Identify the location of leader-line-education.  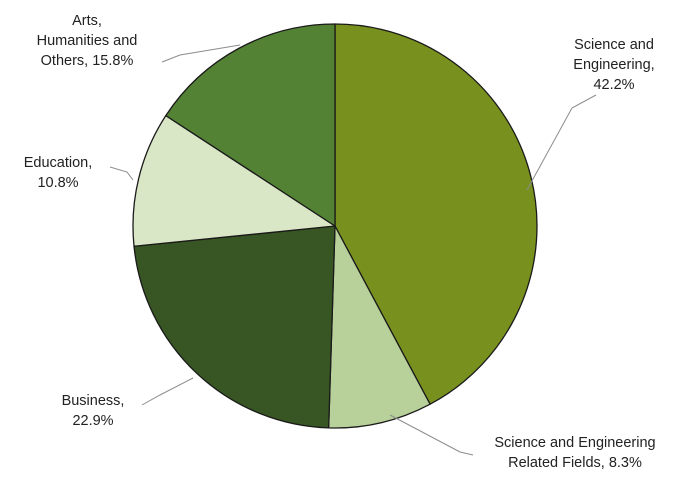
(121, 173).